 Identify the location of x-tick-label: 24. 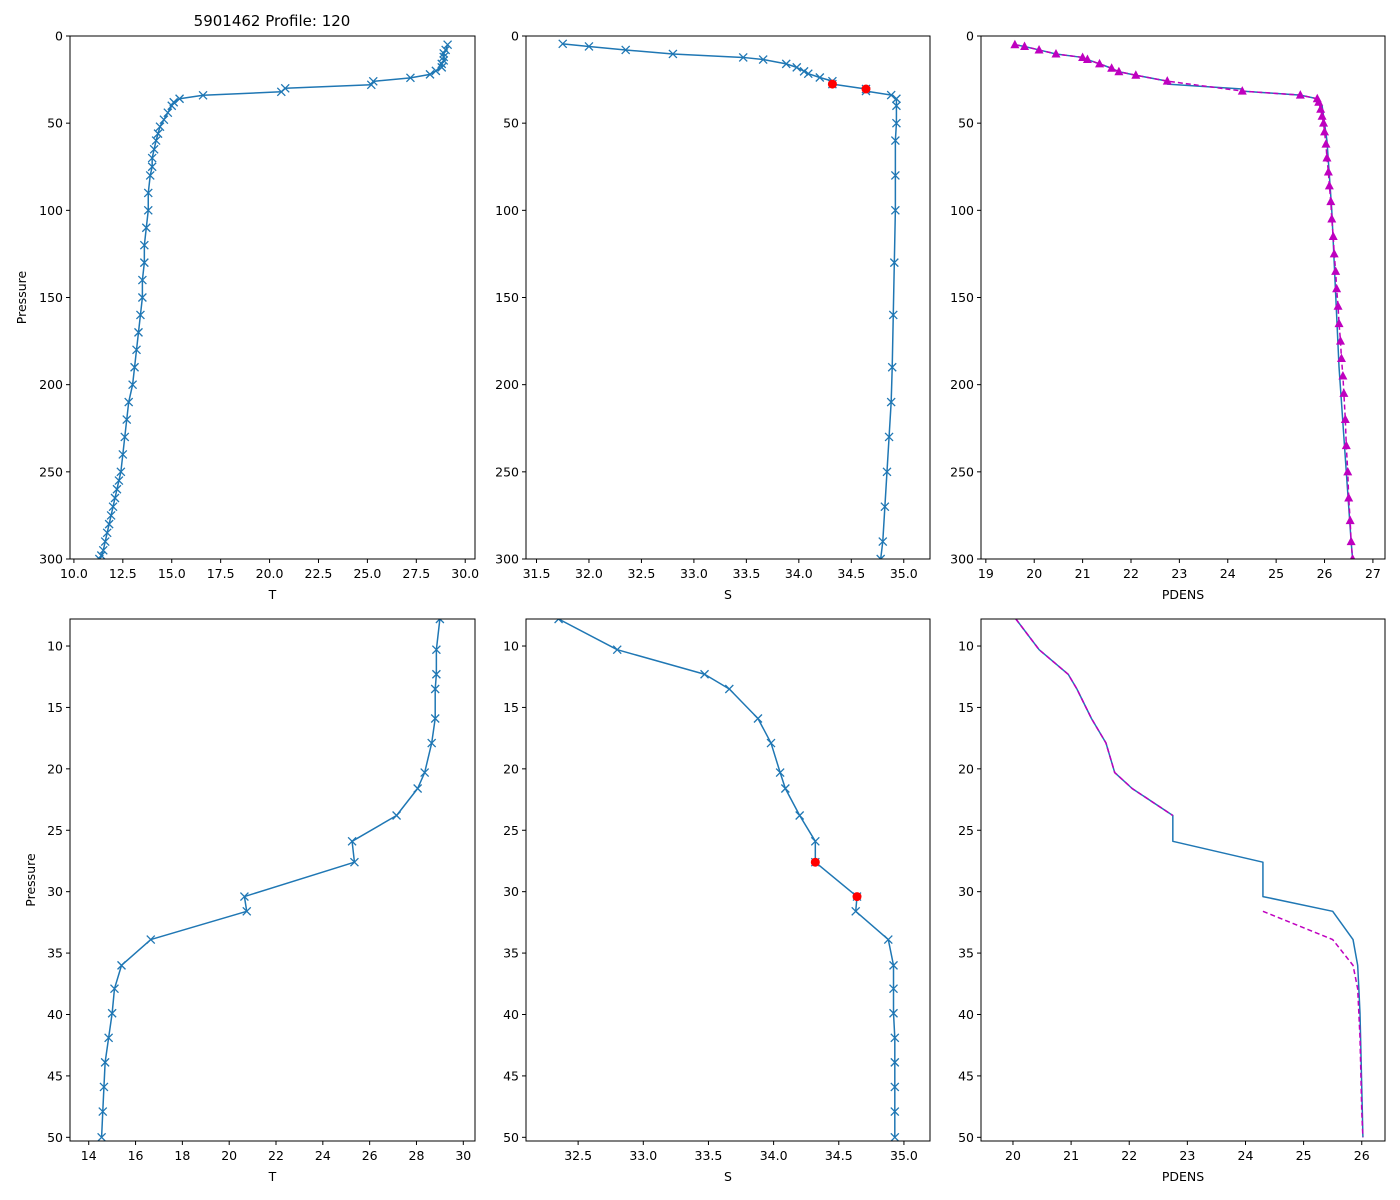
(1246, 1155).